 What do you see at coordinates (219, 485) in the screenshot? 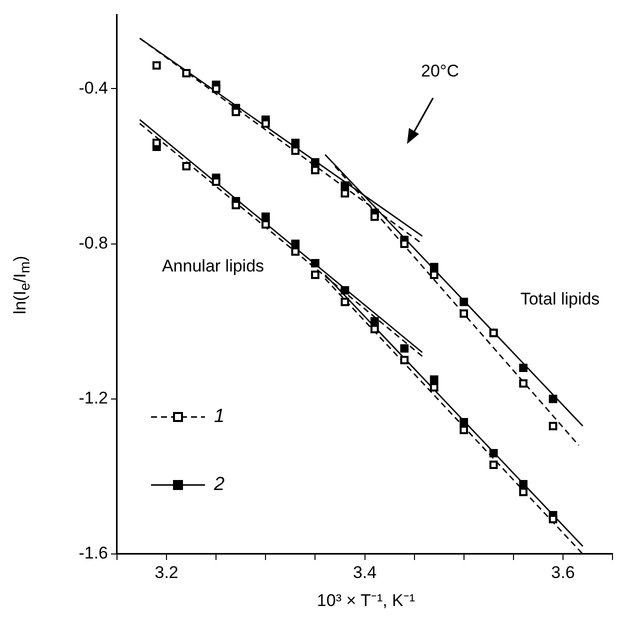
I see `legend-label: 2` at bounding box center [219, 485].